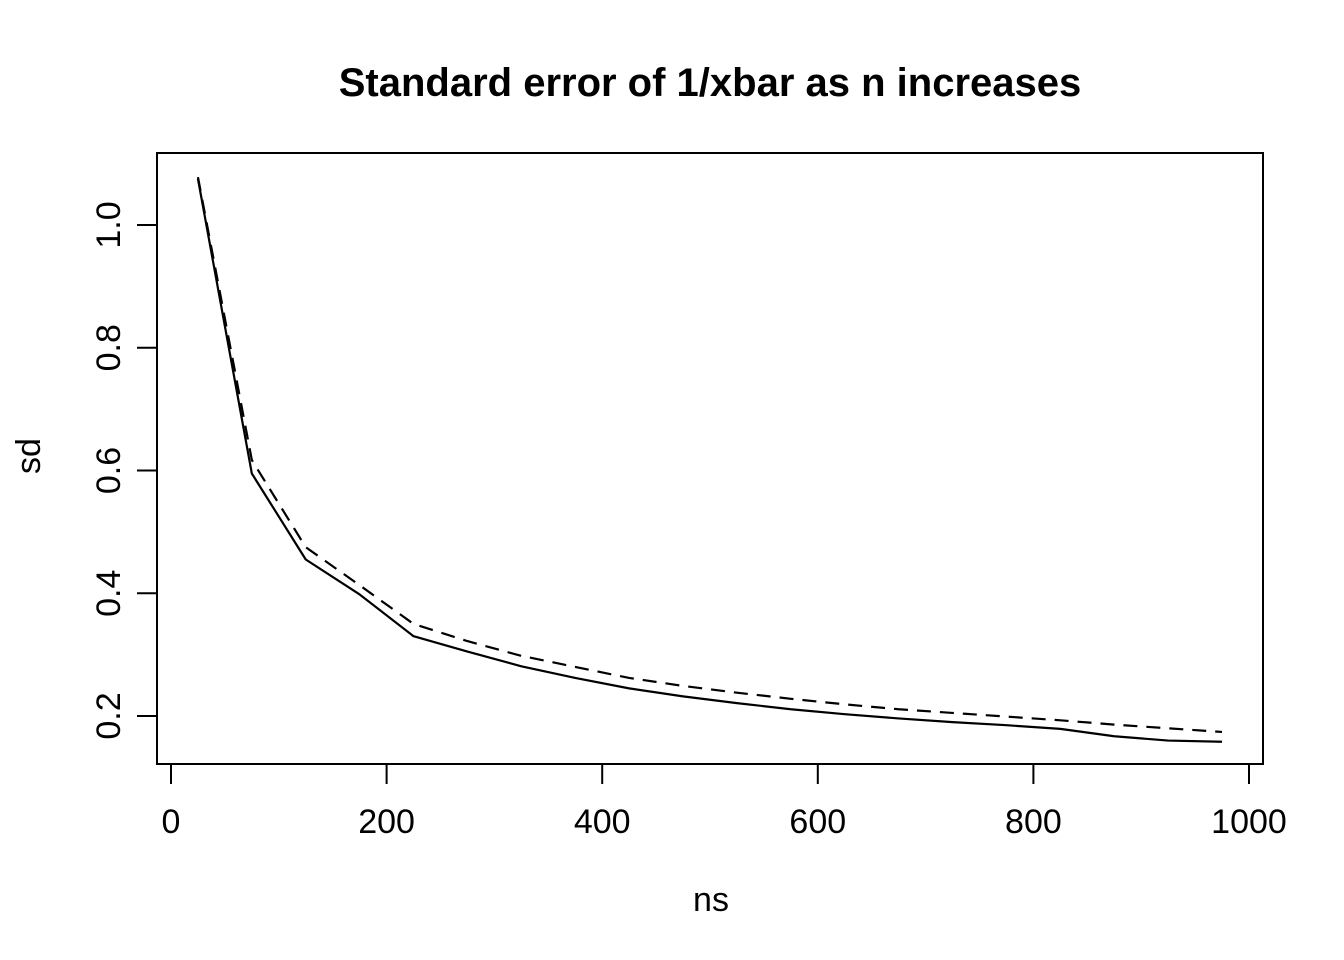  What do you see at coordinates (109, 593) in the screenshot?
I see `y-axis-tick-label: 0.4` at bounding box center [109, 593].